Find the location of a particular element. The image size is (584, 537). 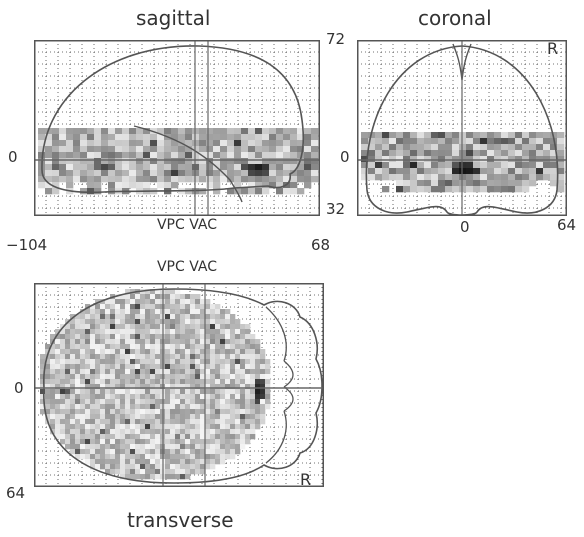

sagittal-cerebellum-line is located at coordinates (188, 164).